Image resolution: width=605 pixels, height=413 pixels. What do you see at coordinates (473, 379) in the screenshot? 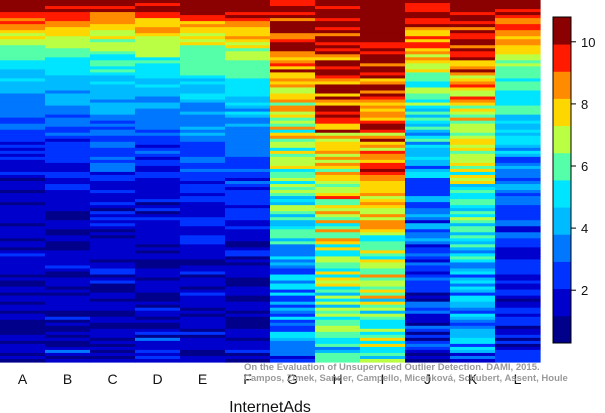
I see `column-label: K` at bounding box center [473, 379].